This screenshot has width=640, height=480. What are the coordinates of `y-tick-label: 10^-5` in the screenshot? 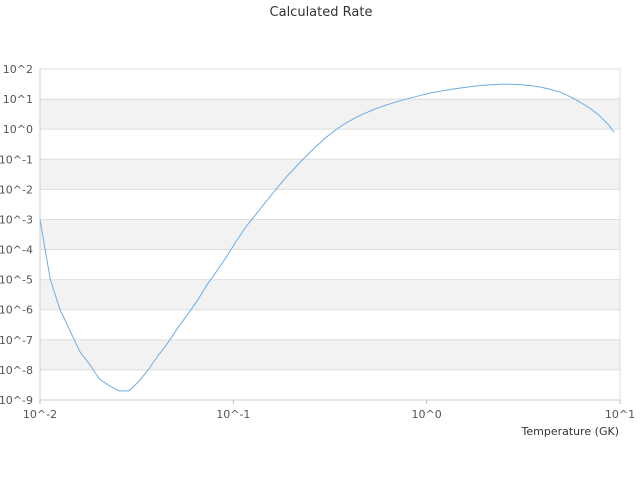 It's located at (16, 280).